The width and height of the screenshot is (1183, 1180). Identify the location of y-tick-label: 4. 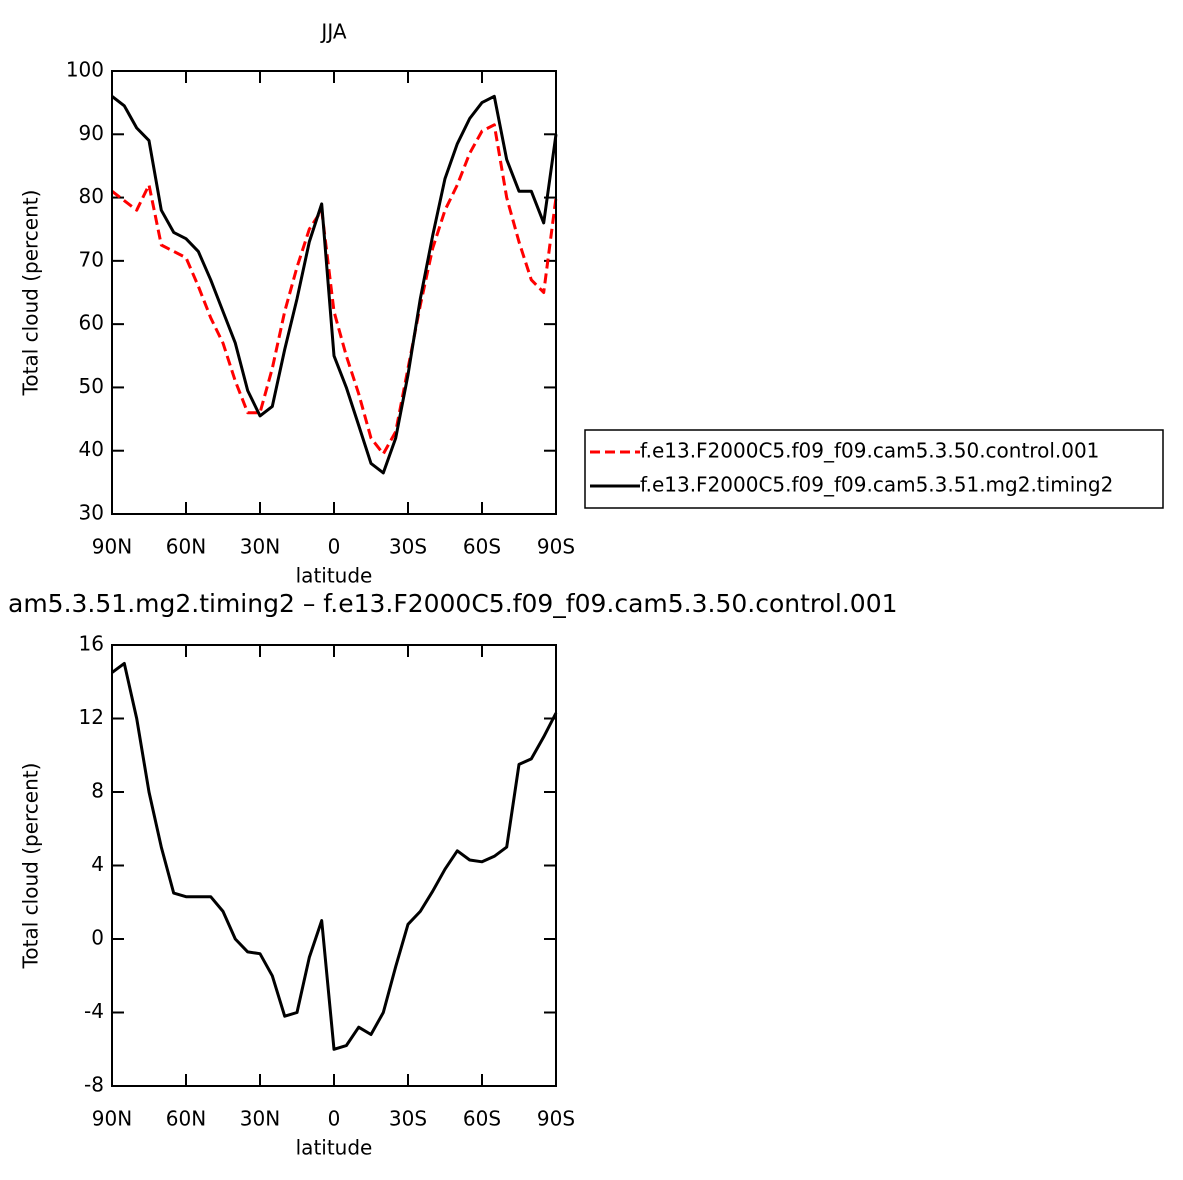
(97, 864).